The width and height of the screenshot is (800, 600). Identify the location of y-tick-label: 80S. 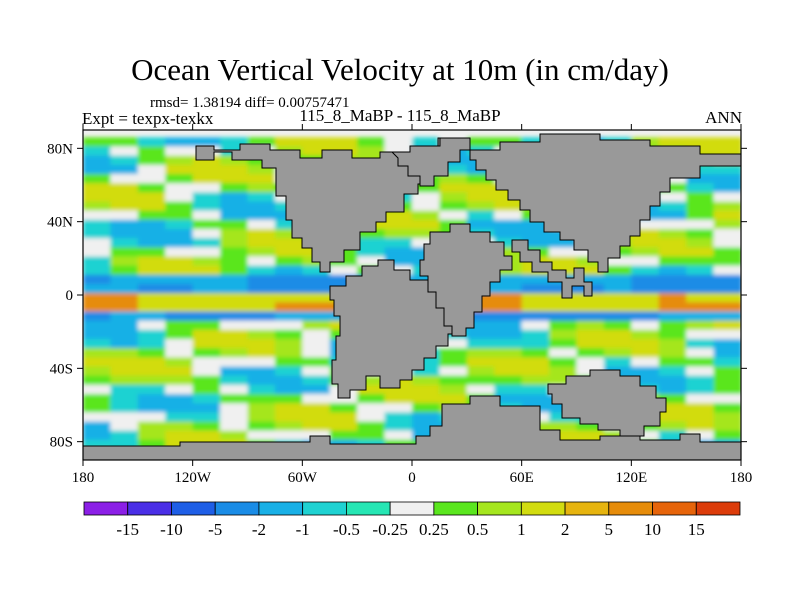
(61, 443).